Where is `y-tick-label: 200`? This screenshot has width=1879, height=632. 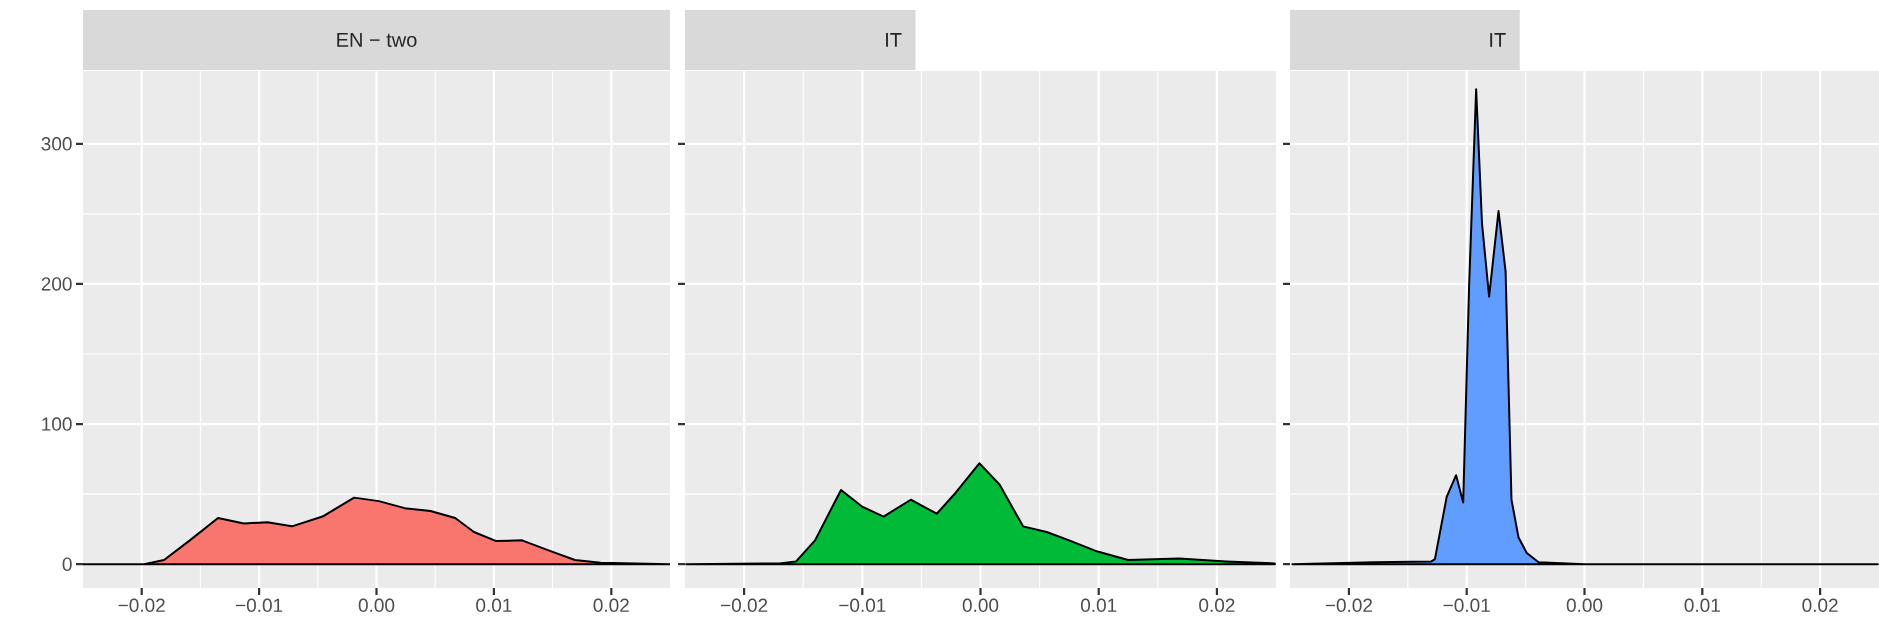
y-tick-label: 200 is located at coordinates (56, 284).